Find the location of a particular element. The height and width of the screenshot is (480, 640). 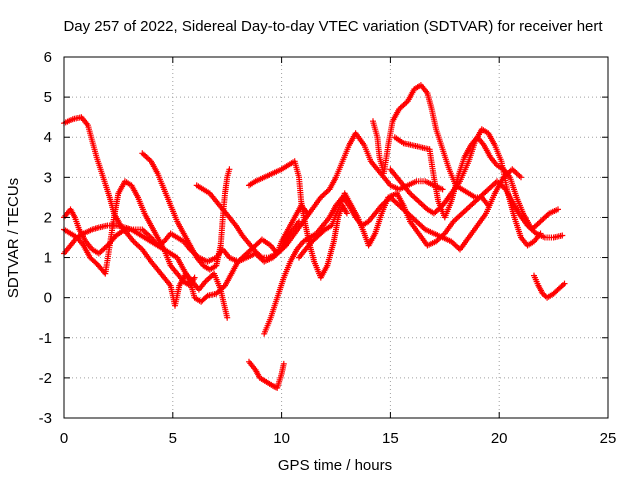

y-tick-label: 5 is located at coordinates (48, 97).